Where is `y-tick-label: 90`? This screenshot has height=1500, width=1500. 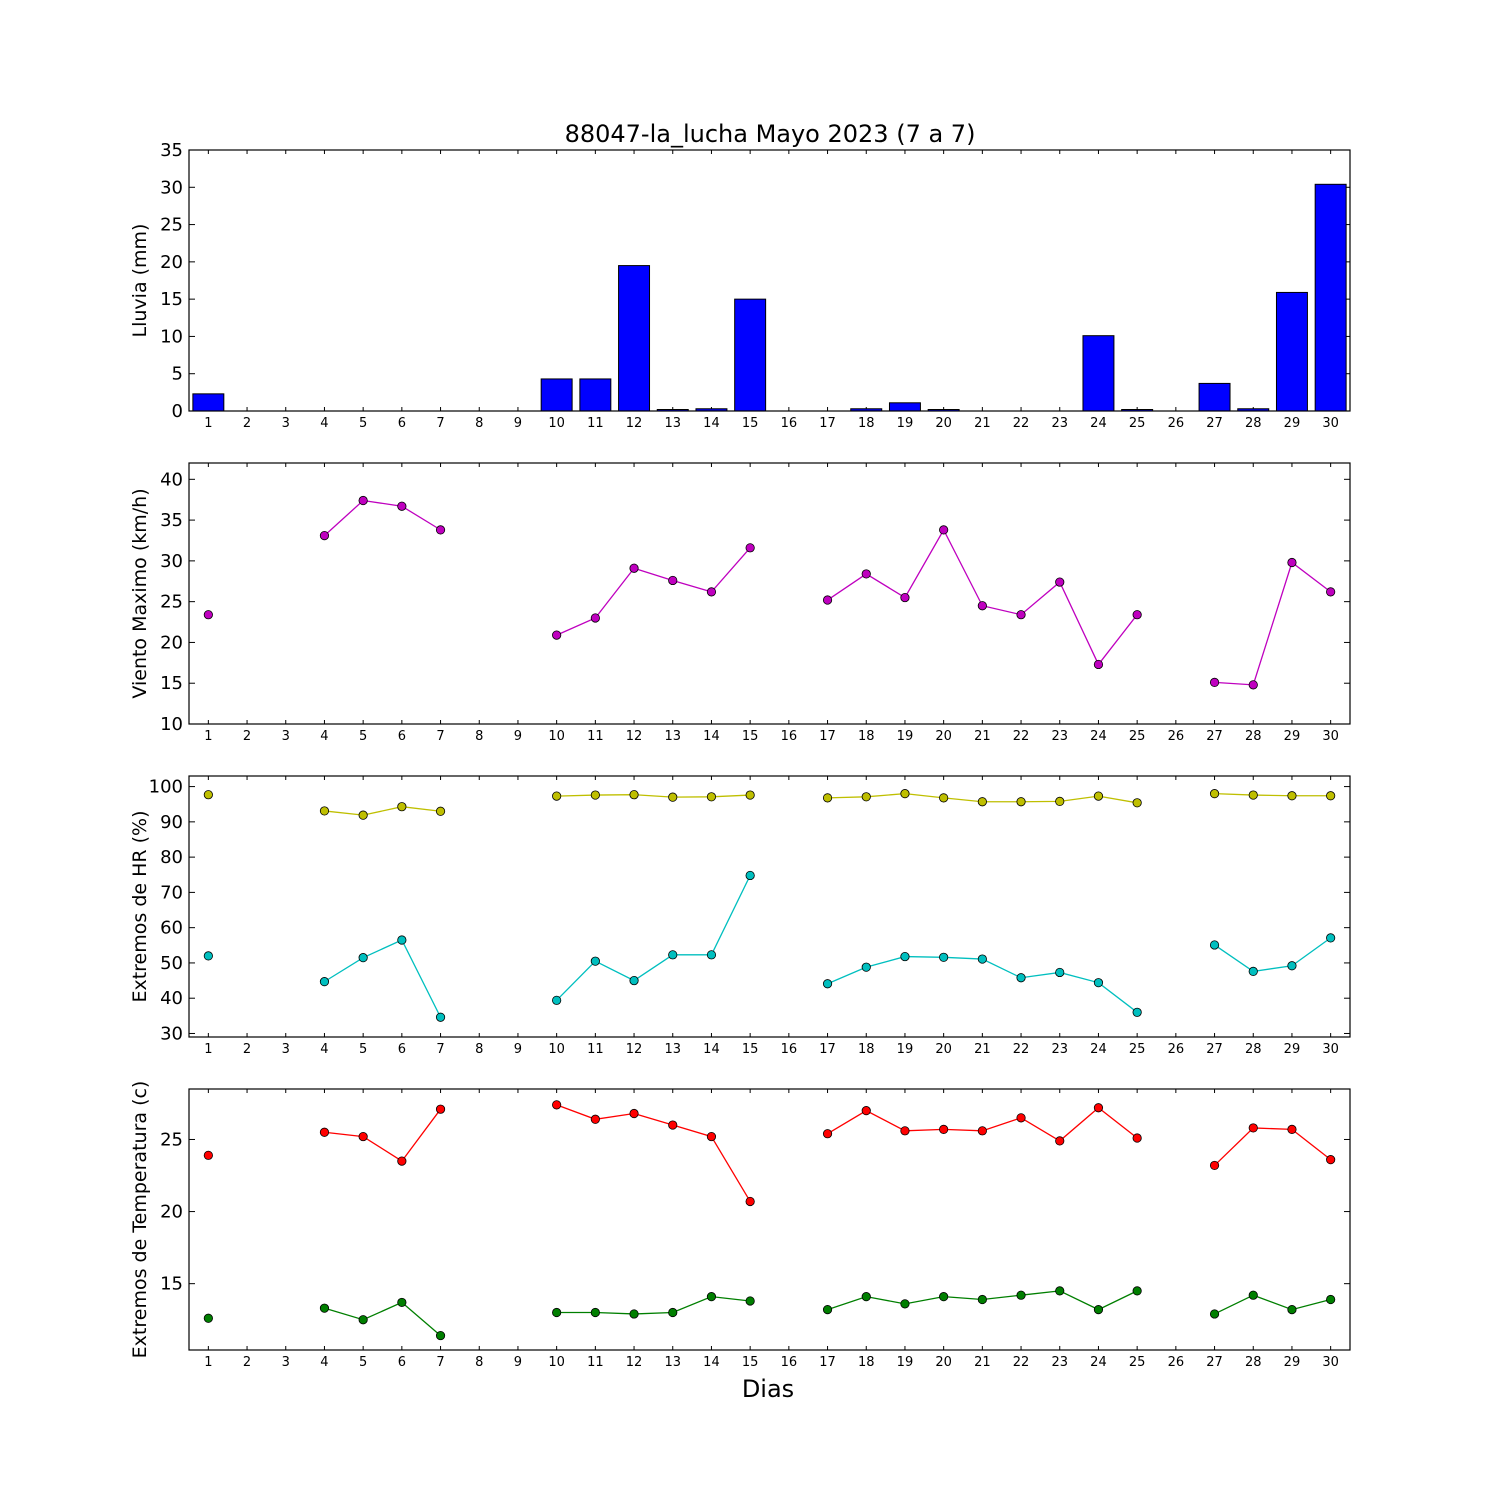
y-tick-label: 90 is located at coordinates (171, 822).